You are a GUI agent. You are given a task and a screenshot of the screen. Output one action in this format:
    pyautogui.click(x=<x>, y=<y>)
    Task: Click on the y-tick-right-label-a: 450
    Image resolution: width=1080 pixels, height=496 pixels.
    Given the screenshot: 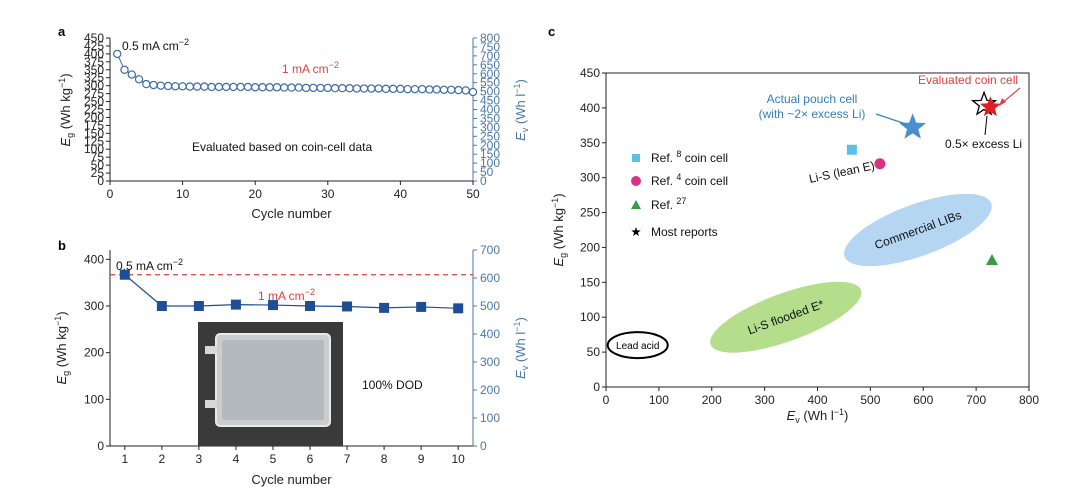 What is the action you would take?
    pyautogui.click(x=490, y=101)
    